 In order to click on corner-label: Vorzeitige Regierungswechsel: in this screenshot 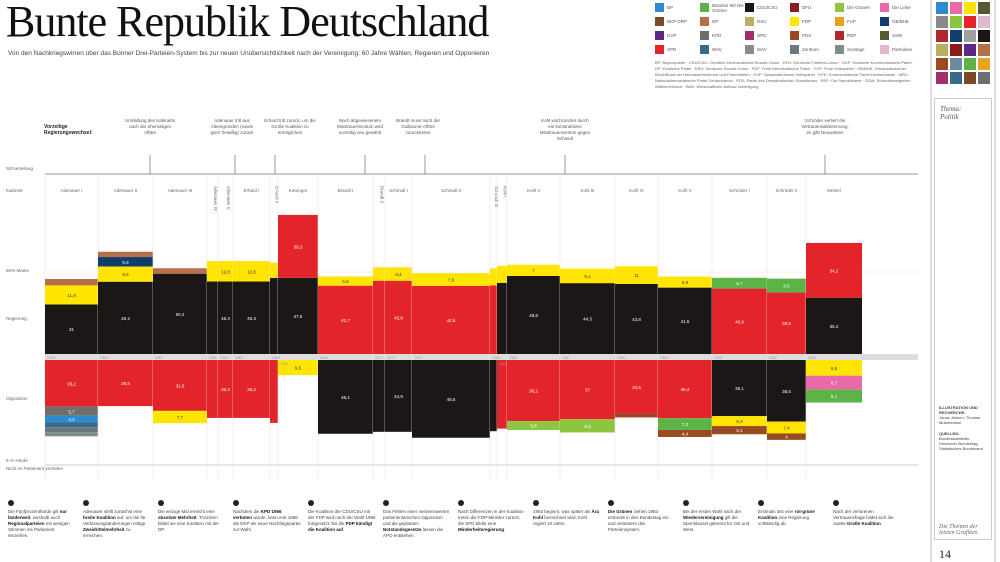, I will do `click(68, 130)`.